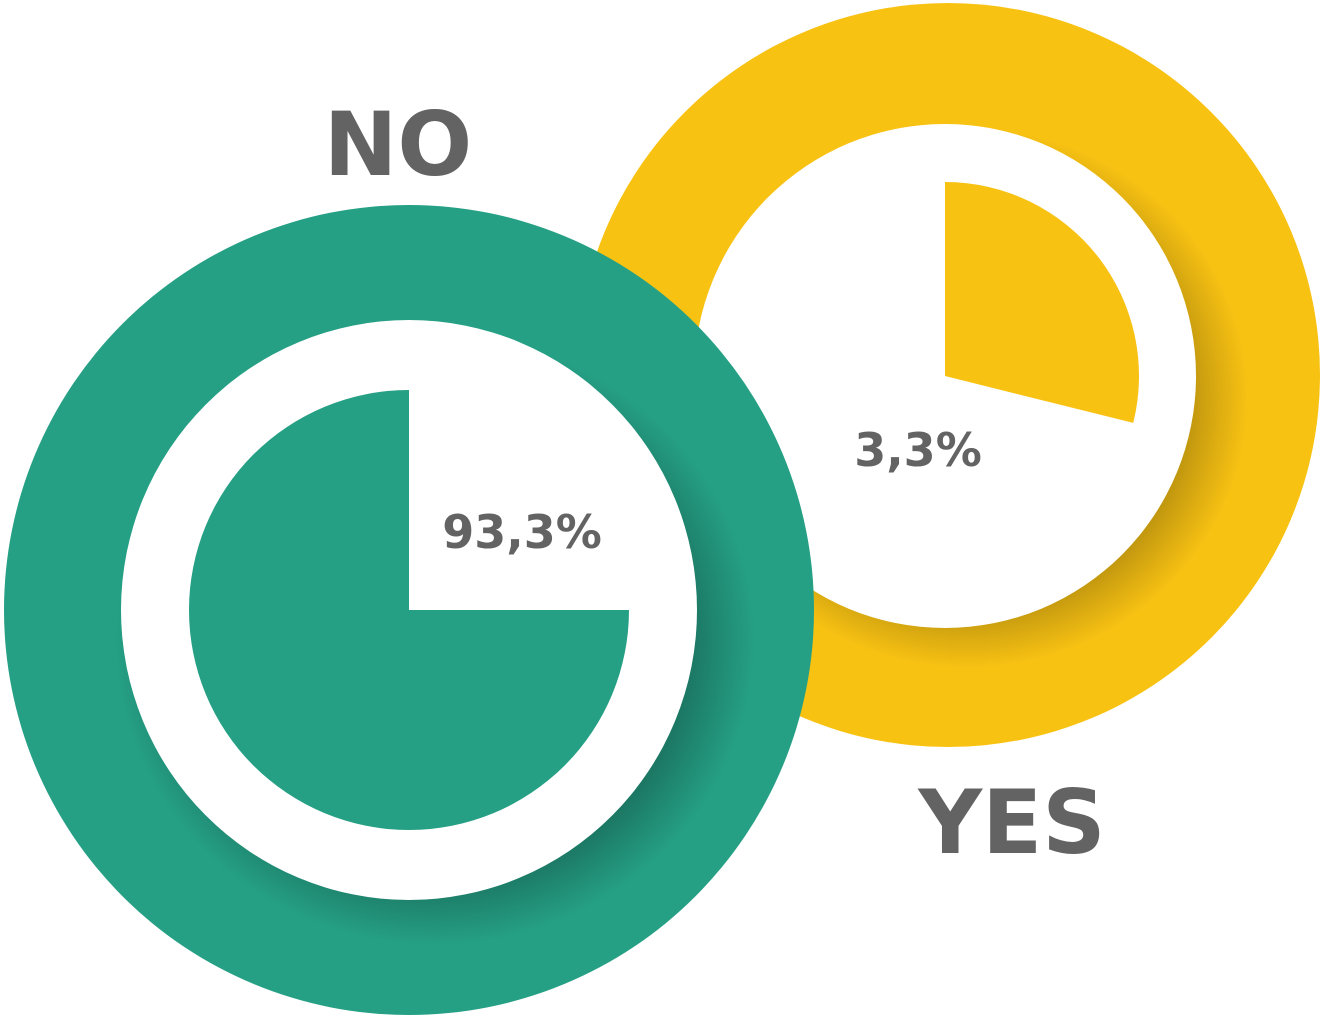  I want to click on yes-value-label: 3,3%, so click(918, 450).